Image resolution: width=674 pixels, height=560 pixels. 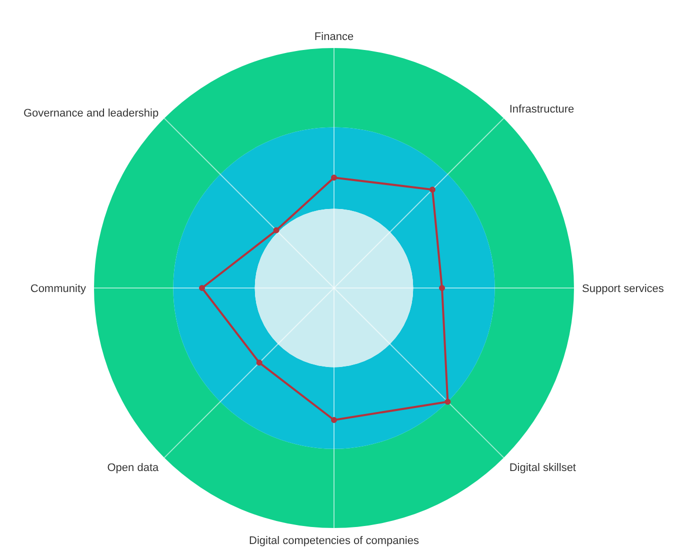 I want to click on spoke-label: Open data, so click(x=133, y=468).